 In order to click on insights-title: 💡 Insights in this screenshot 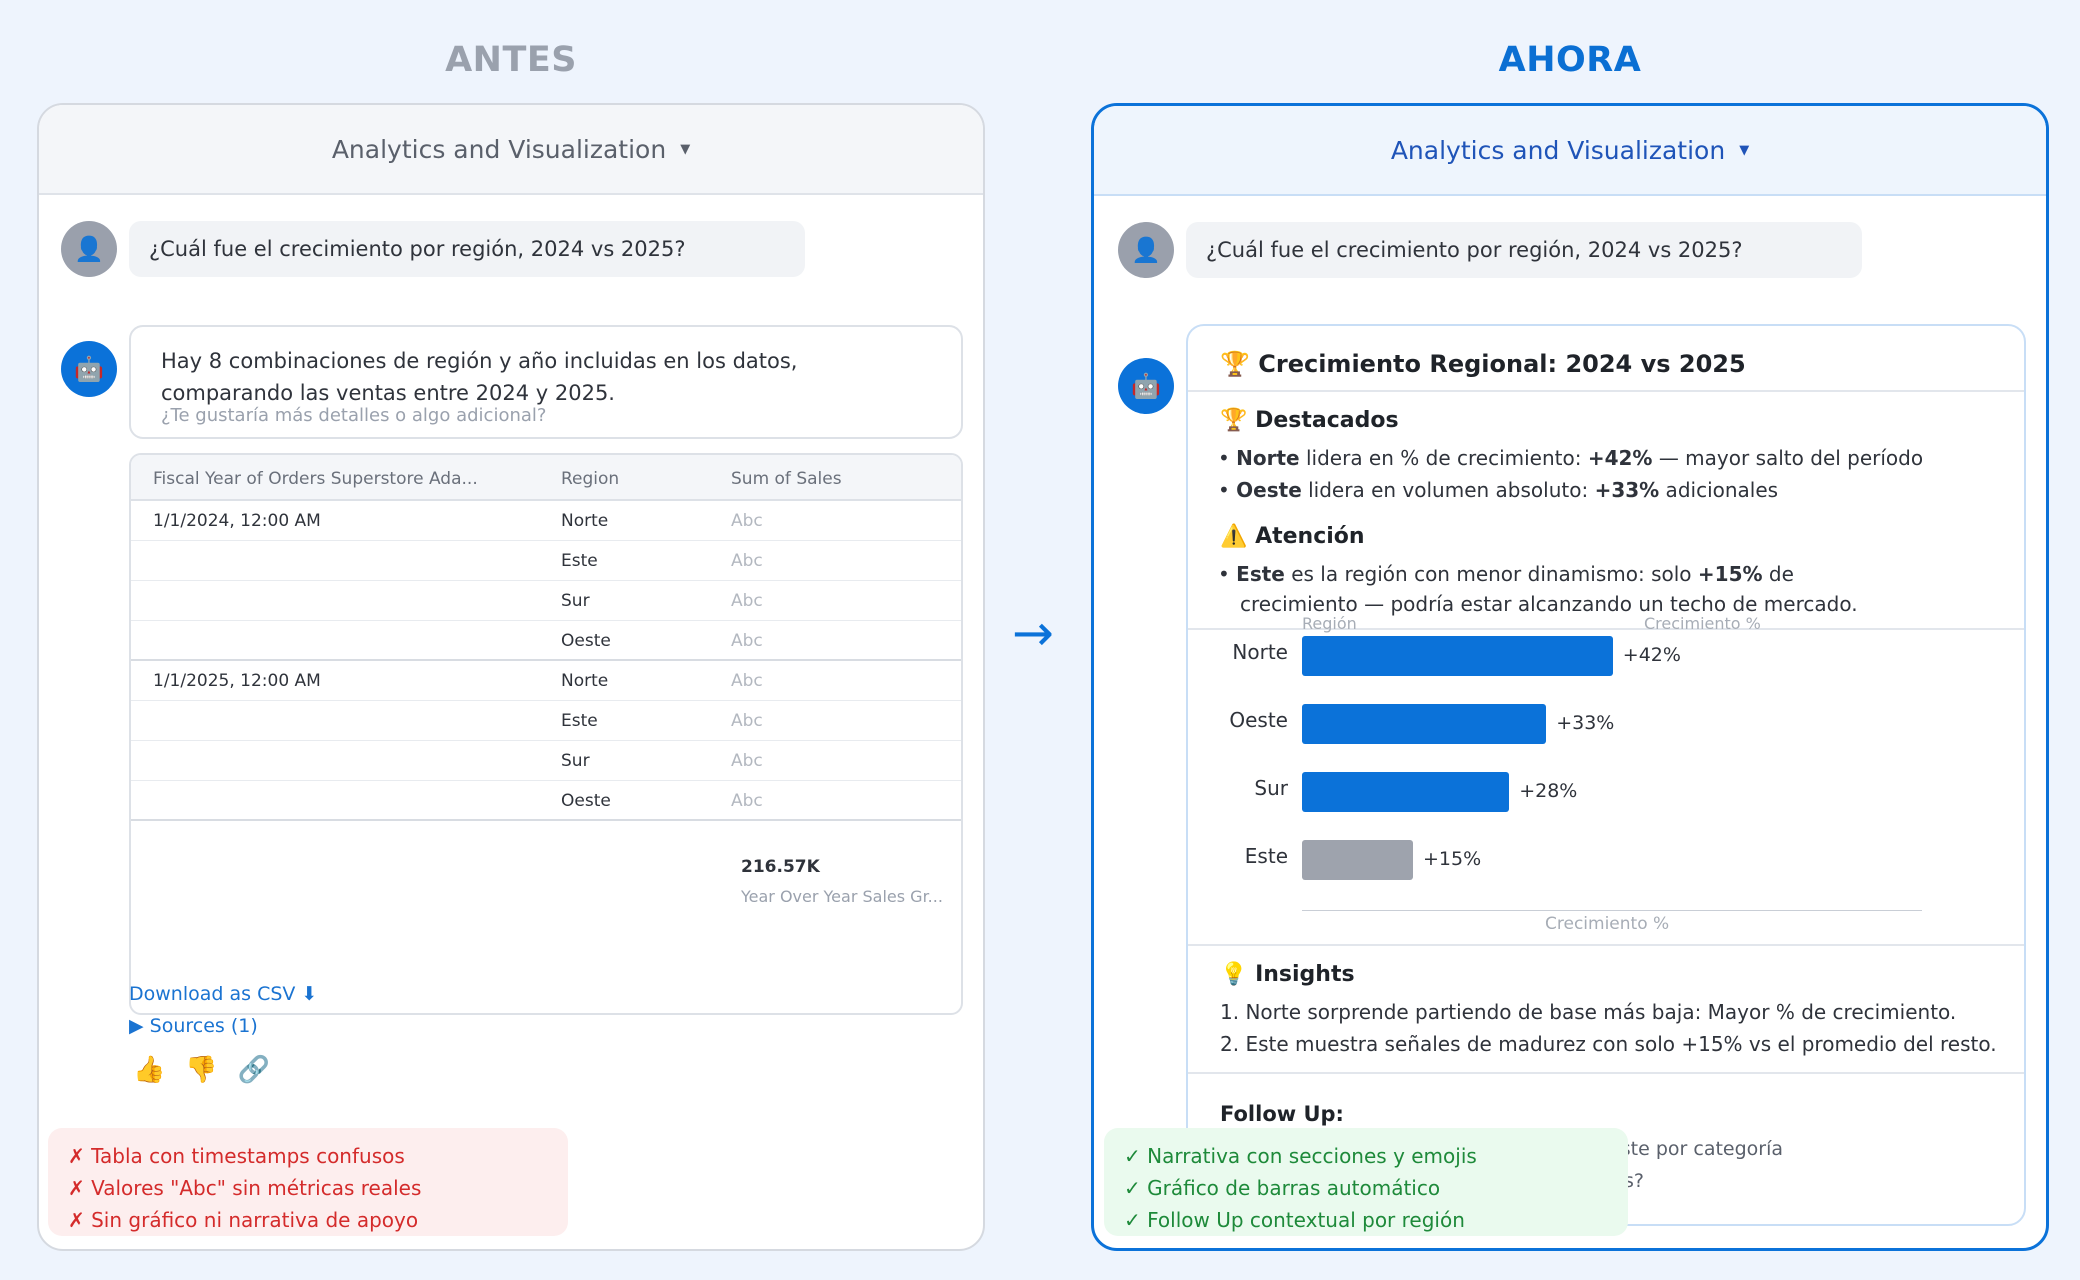, I will do `click(1287, 974)`.